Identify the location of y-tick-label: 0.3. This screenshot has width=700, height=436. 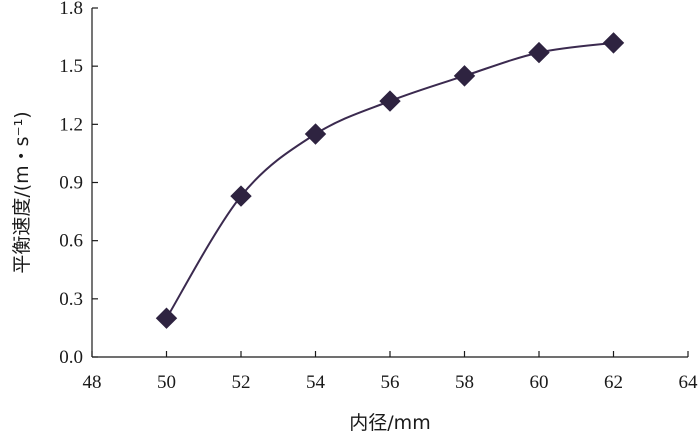
(71, 299).